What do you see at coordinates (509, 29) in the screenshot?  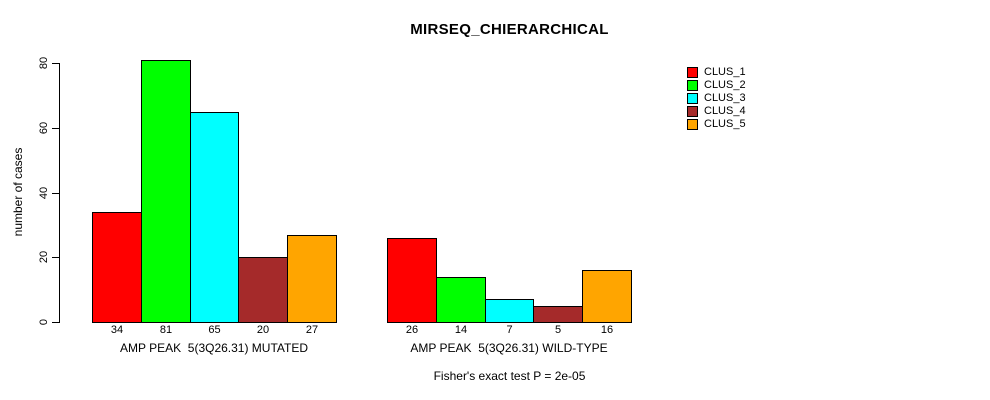 I see `chart-title: MIRSEQ_CHIERARCHICAL` at bounding box center [509, 29].